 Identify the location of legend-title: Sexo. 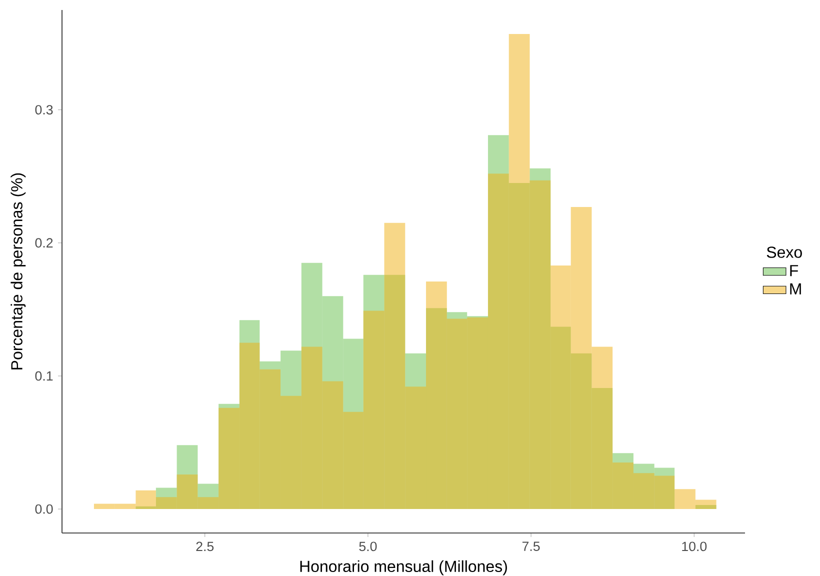
(784, 252).